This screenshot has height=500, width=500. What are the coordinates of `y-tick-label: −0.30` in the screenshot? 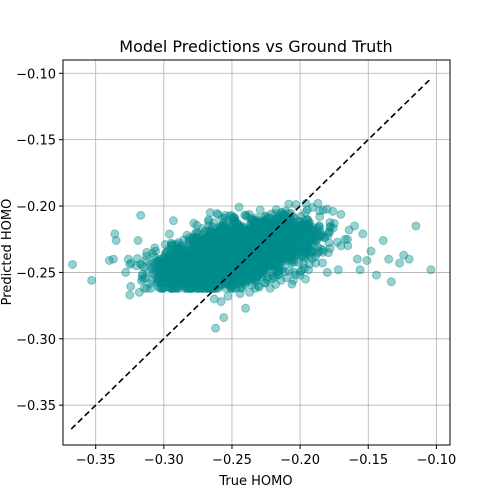 It's located at (36, 340).